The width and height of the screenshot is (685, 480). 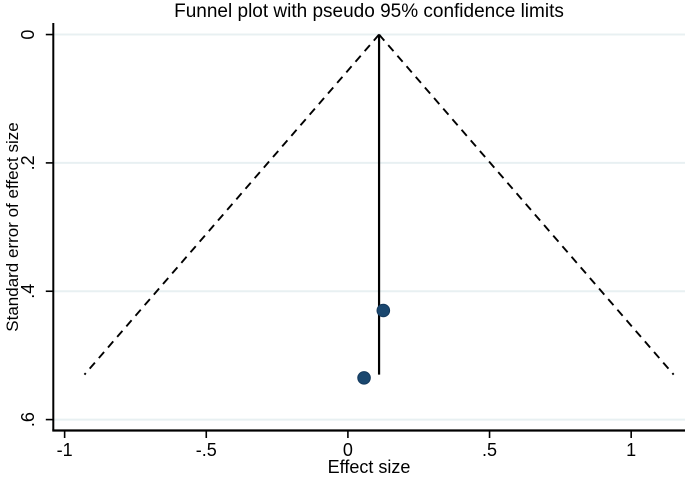 I want to click on y-tick-label: .2, so click(x=28, y=162).